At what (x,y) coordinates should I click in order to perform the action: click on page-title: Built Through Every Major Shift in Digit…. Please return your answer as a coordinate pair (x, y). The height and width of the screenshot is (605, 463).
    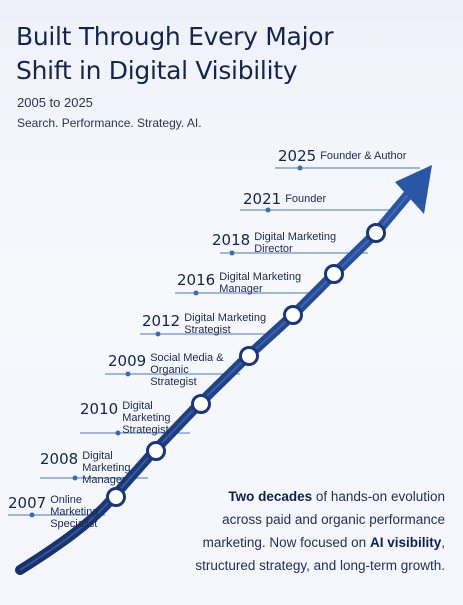
    Looking at the image, I should click on (231, 54).